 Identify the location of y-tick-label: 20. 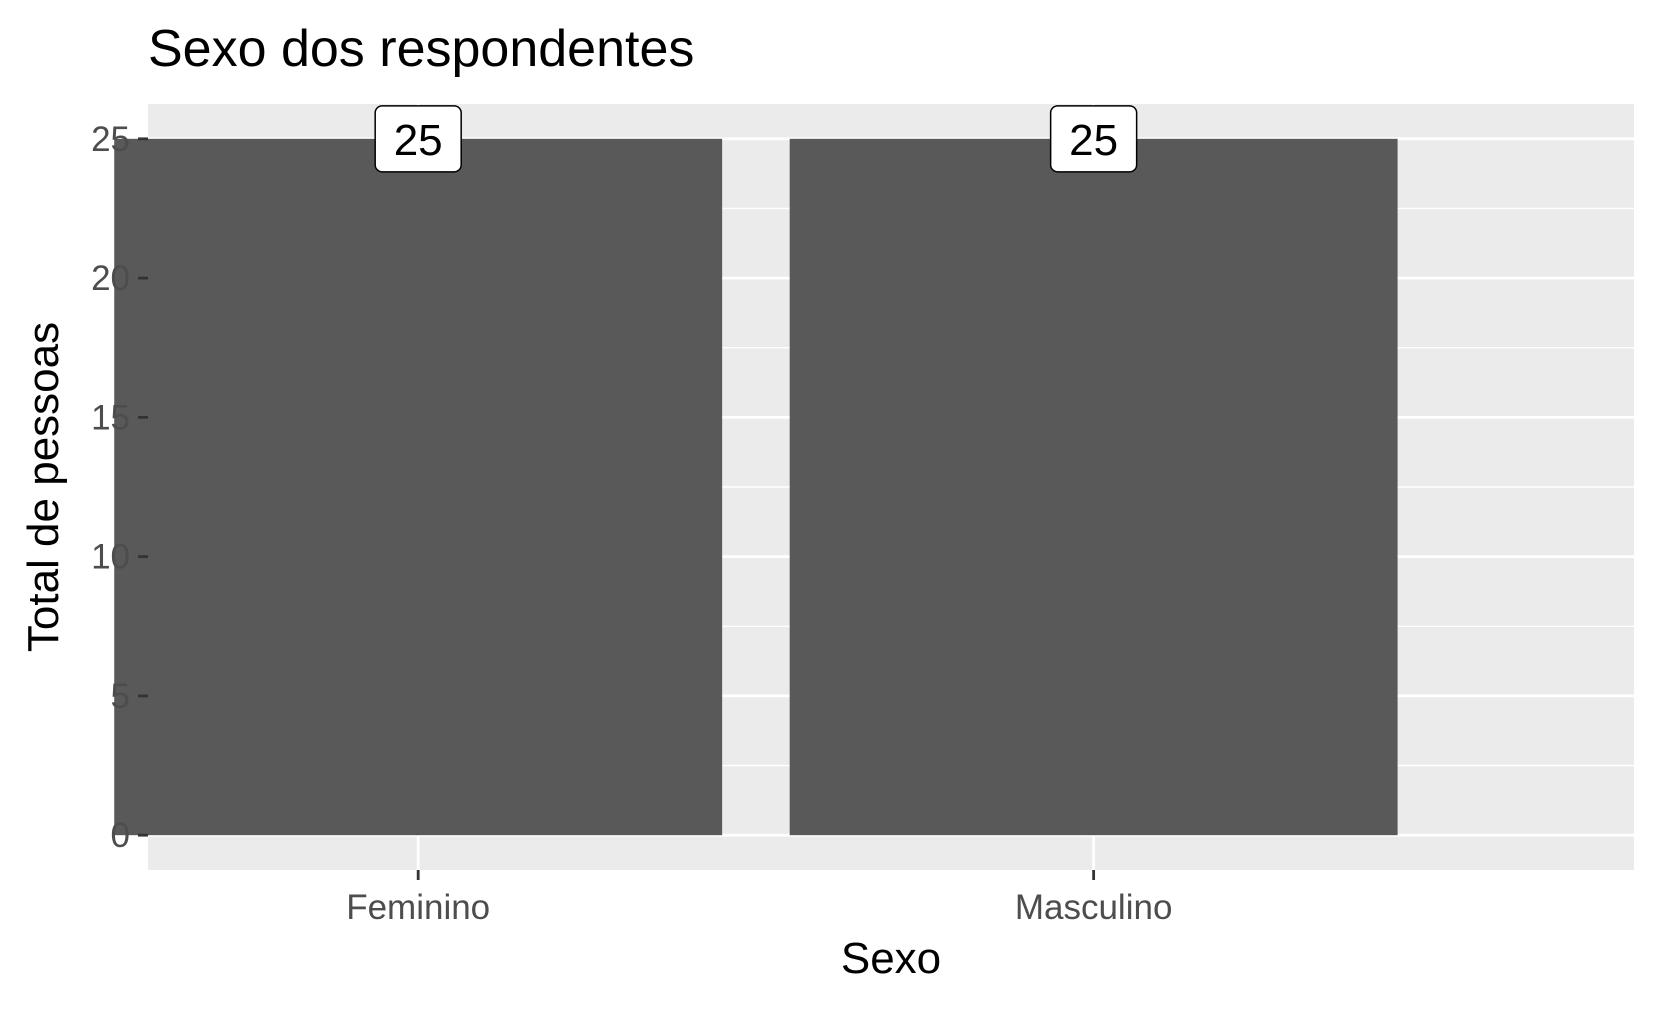
(110, 278).